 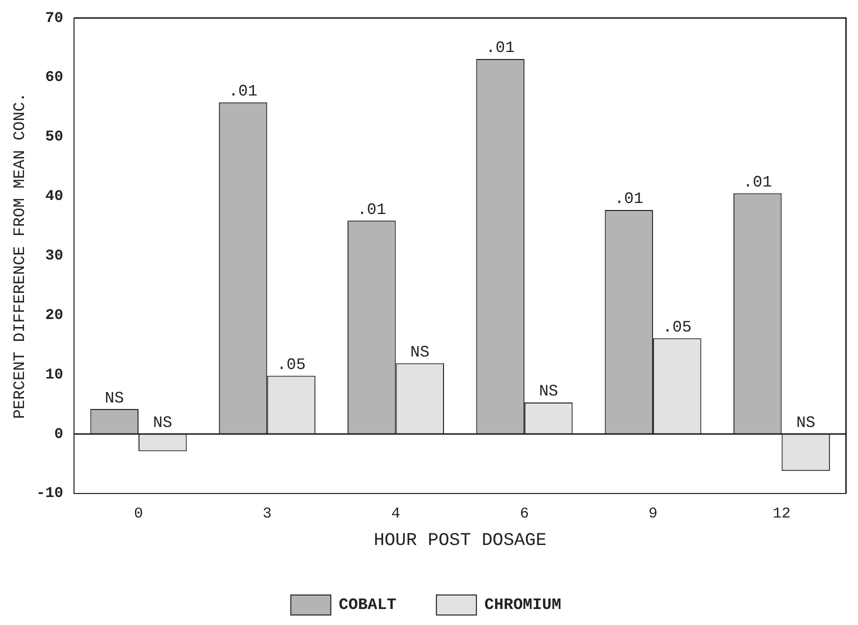 I want to click on y-tick-label: 40, so click(x=54, y=197).